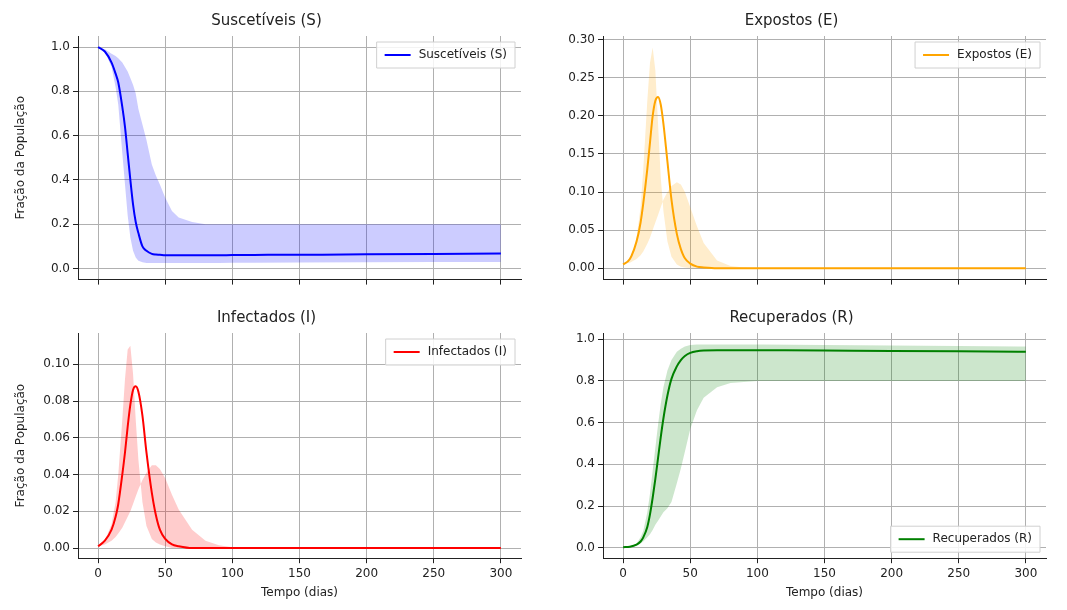  I want to click on chart-title: Recuperados (R), so click(791, 316).